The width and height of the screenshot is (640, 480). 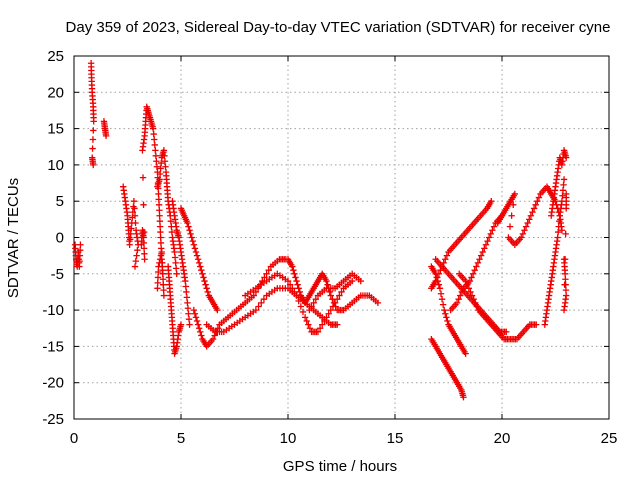 I want to click on x-tick-label: 20, so click(x=502, y=438).